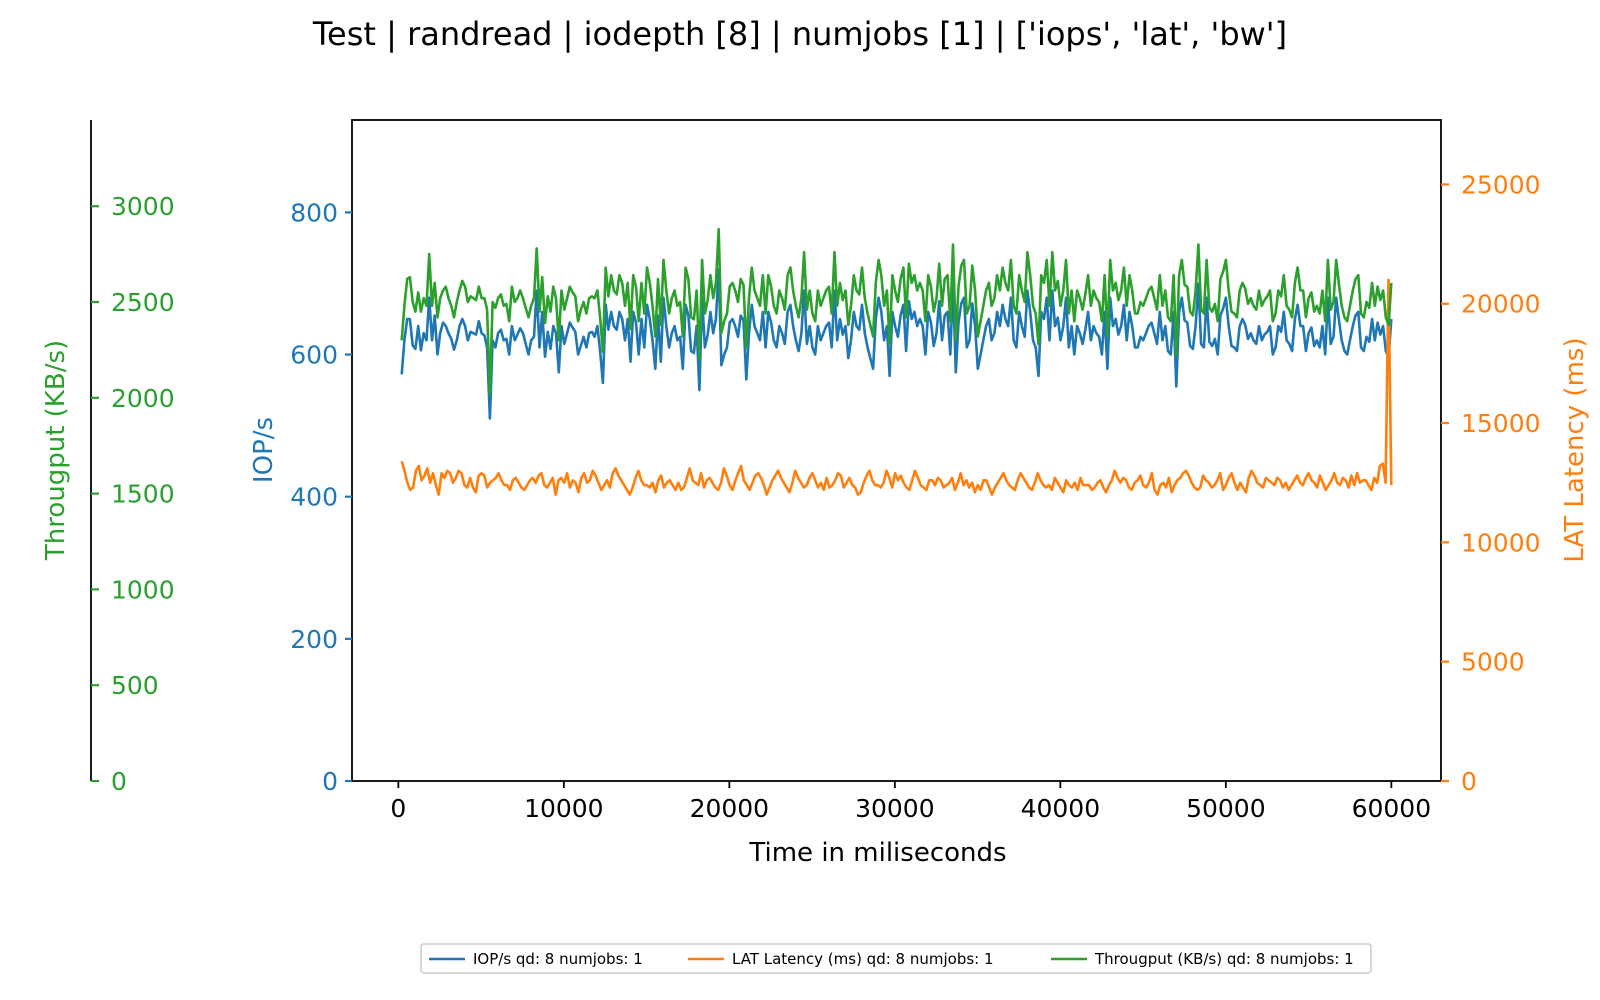 Image resolution: width=1600 pixels, height=1000 pixels. What do you see at coordinates (730, 808) in the screenshot?
I see `x-tick-label: 20000` at bounding box center [730, 808].